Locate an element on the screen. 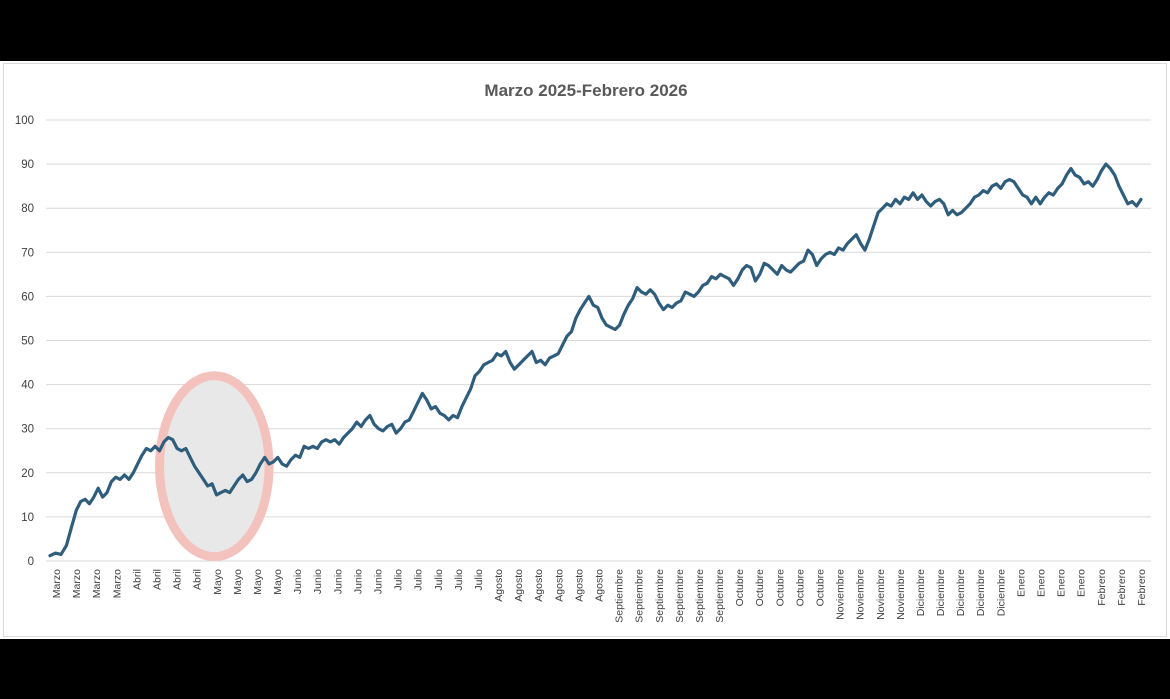 The image size is (1170, 699). x-tick-label: Junio is located at coordinates (298, 581).